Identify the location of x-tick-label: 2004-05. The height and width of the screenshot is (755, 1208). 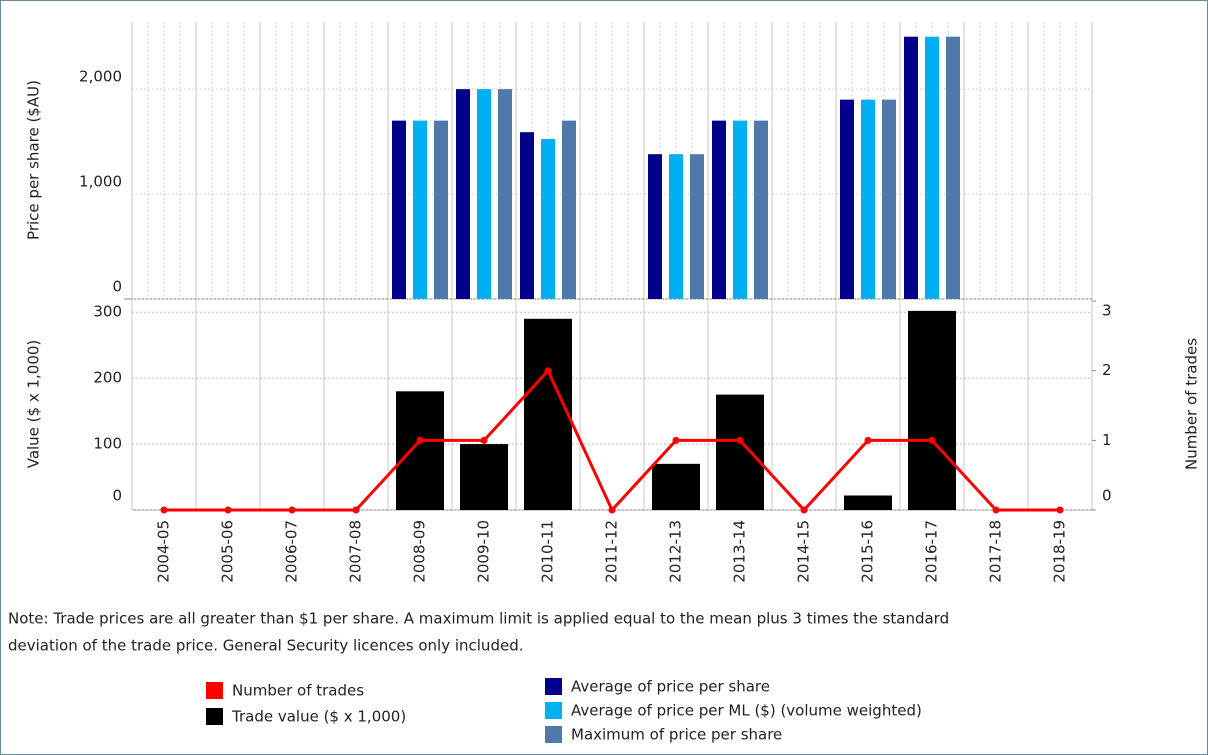
(164, 551).